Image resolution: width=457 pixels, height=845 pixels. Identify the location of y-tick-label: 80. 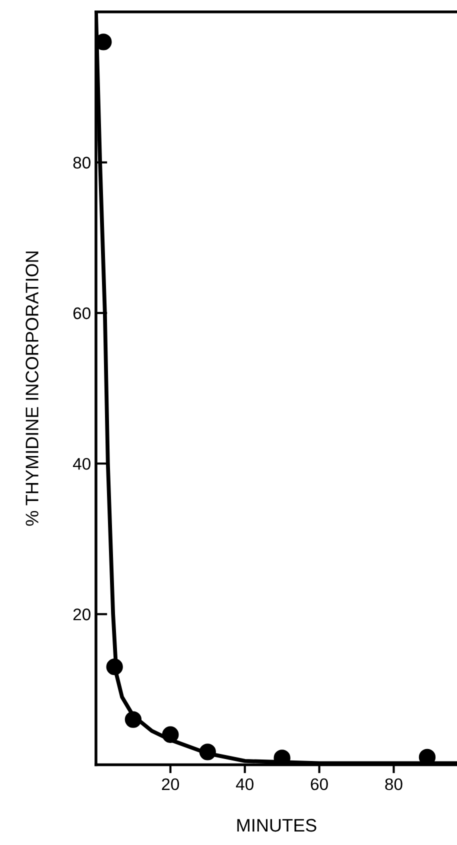
(81, 162).